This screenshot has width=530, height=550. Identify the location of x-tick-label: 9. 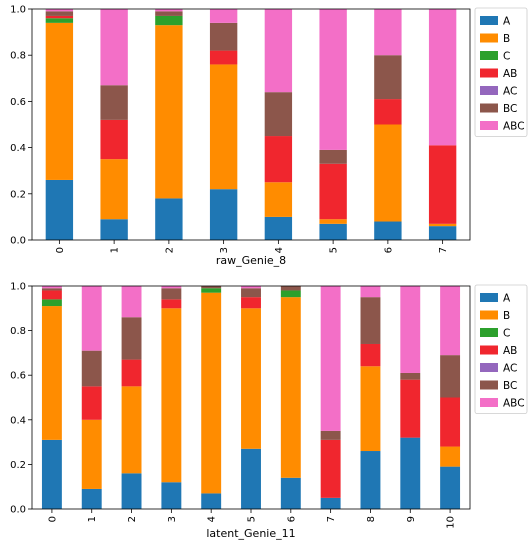
(411, 519).